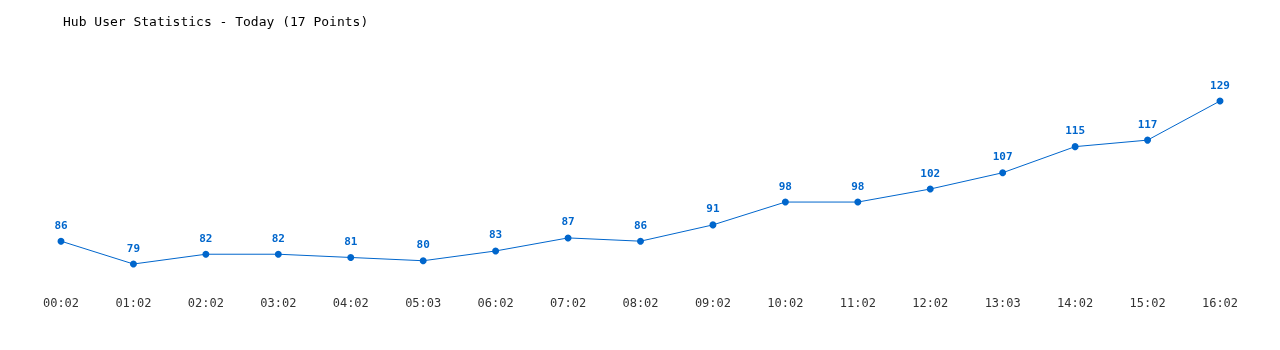  What do you see at coordinates (61, 303) in the screenshot?
I see `x-tick-label: 00:02` at bounding box center [61, 303].